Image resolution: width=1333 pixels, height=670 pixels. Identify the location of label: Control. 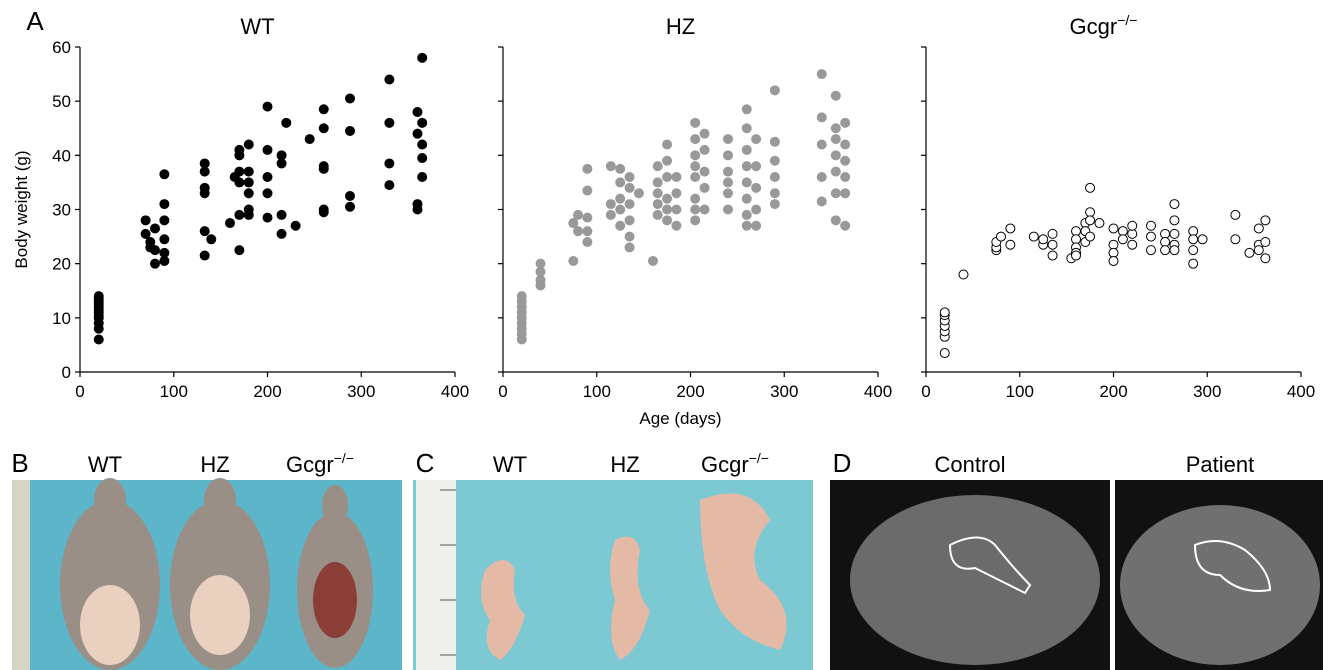
(970, 464).